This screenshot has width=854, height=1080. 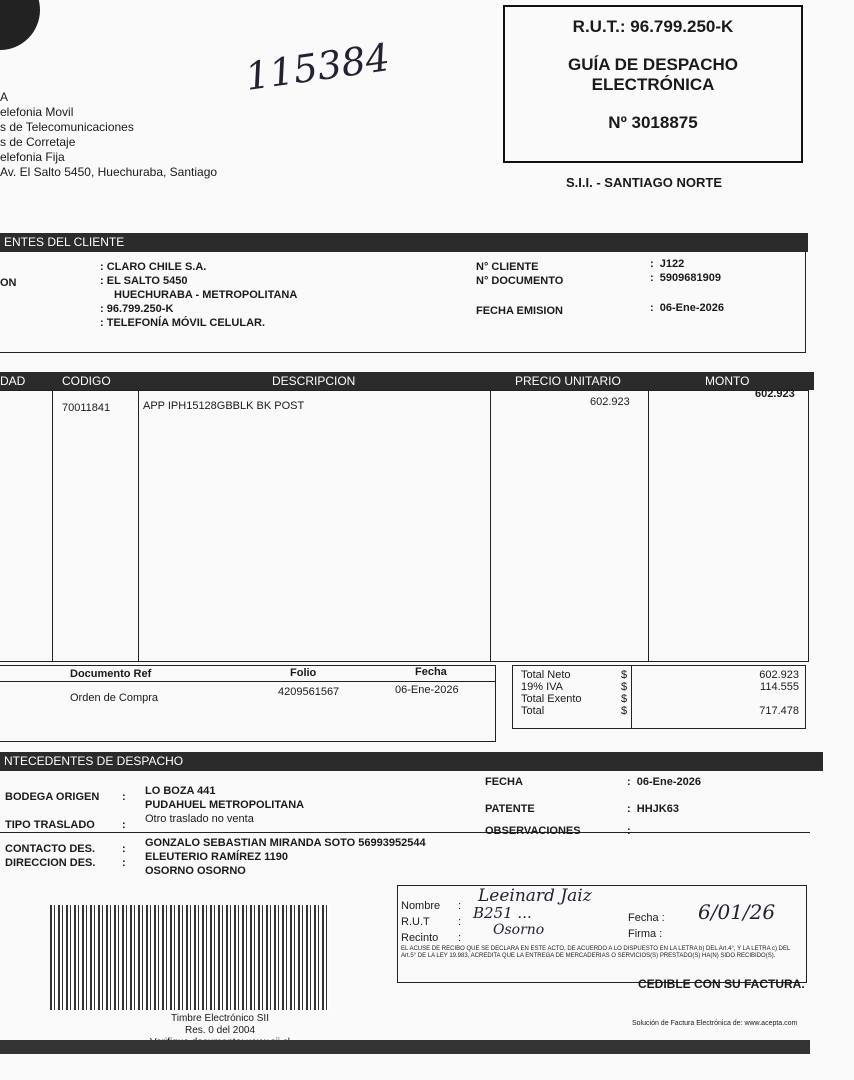 What do you see at coordinates (610, 402) in the screenshot?
I see `item-unit-price: 602.923` at bounding box center [610, 402].